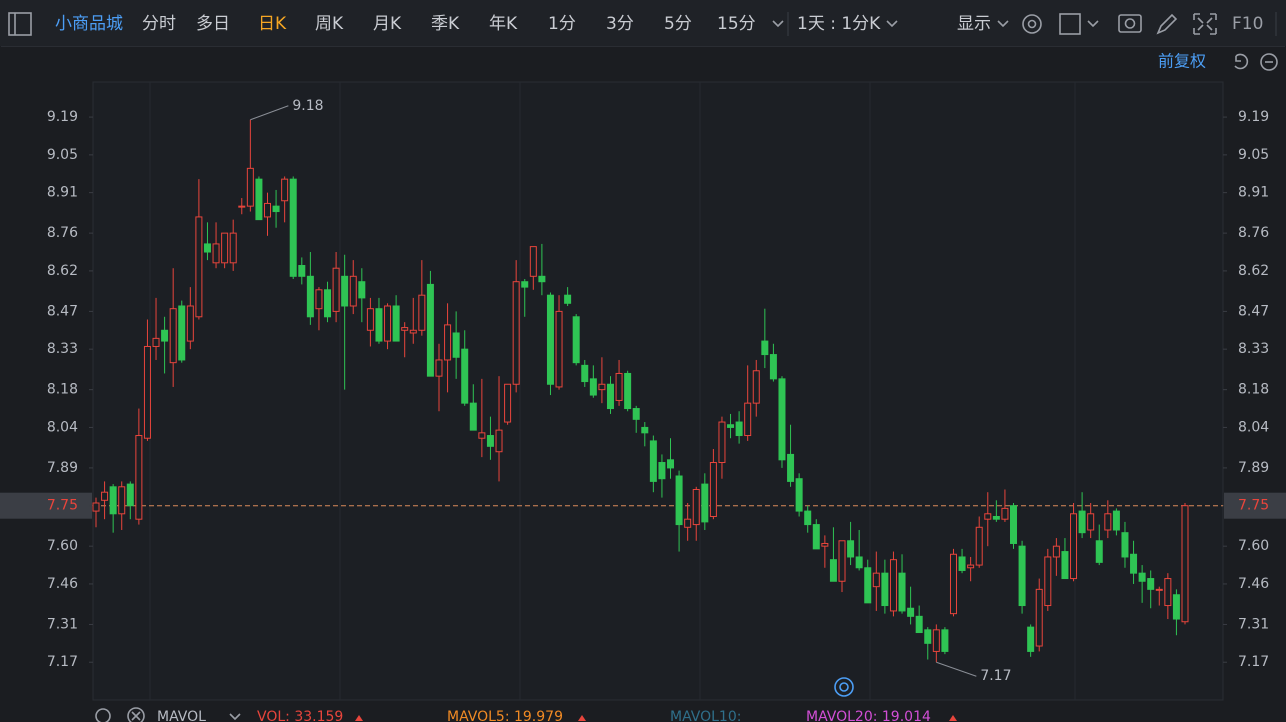 This screenshot has width=1286, height=722. What do you see at coordinates (62, 233) in the screenshot?
I see `y-tick-label: 8.76` at bounding box center [62, 233].